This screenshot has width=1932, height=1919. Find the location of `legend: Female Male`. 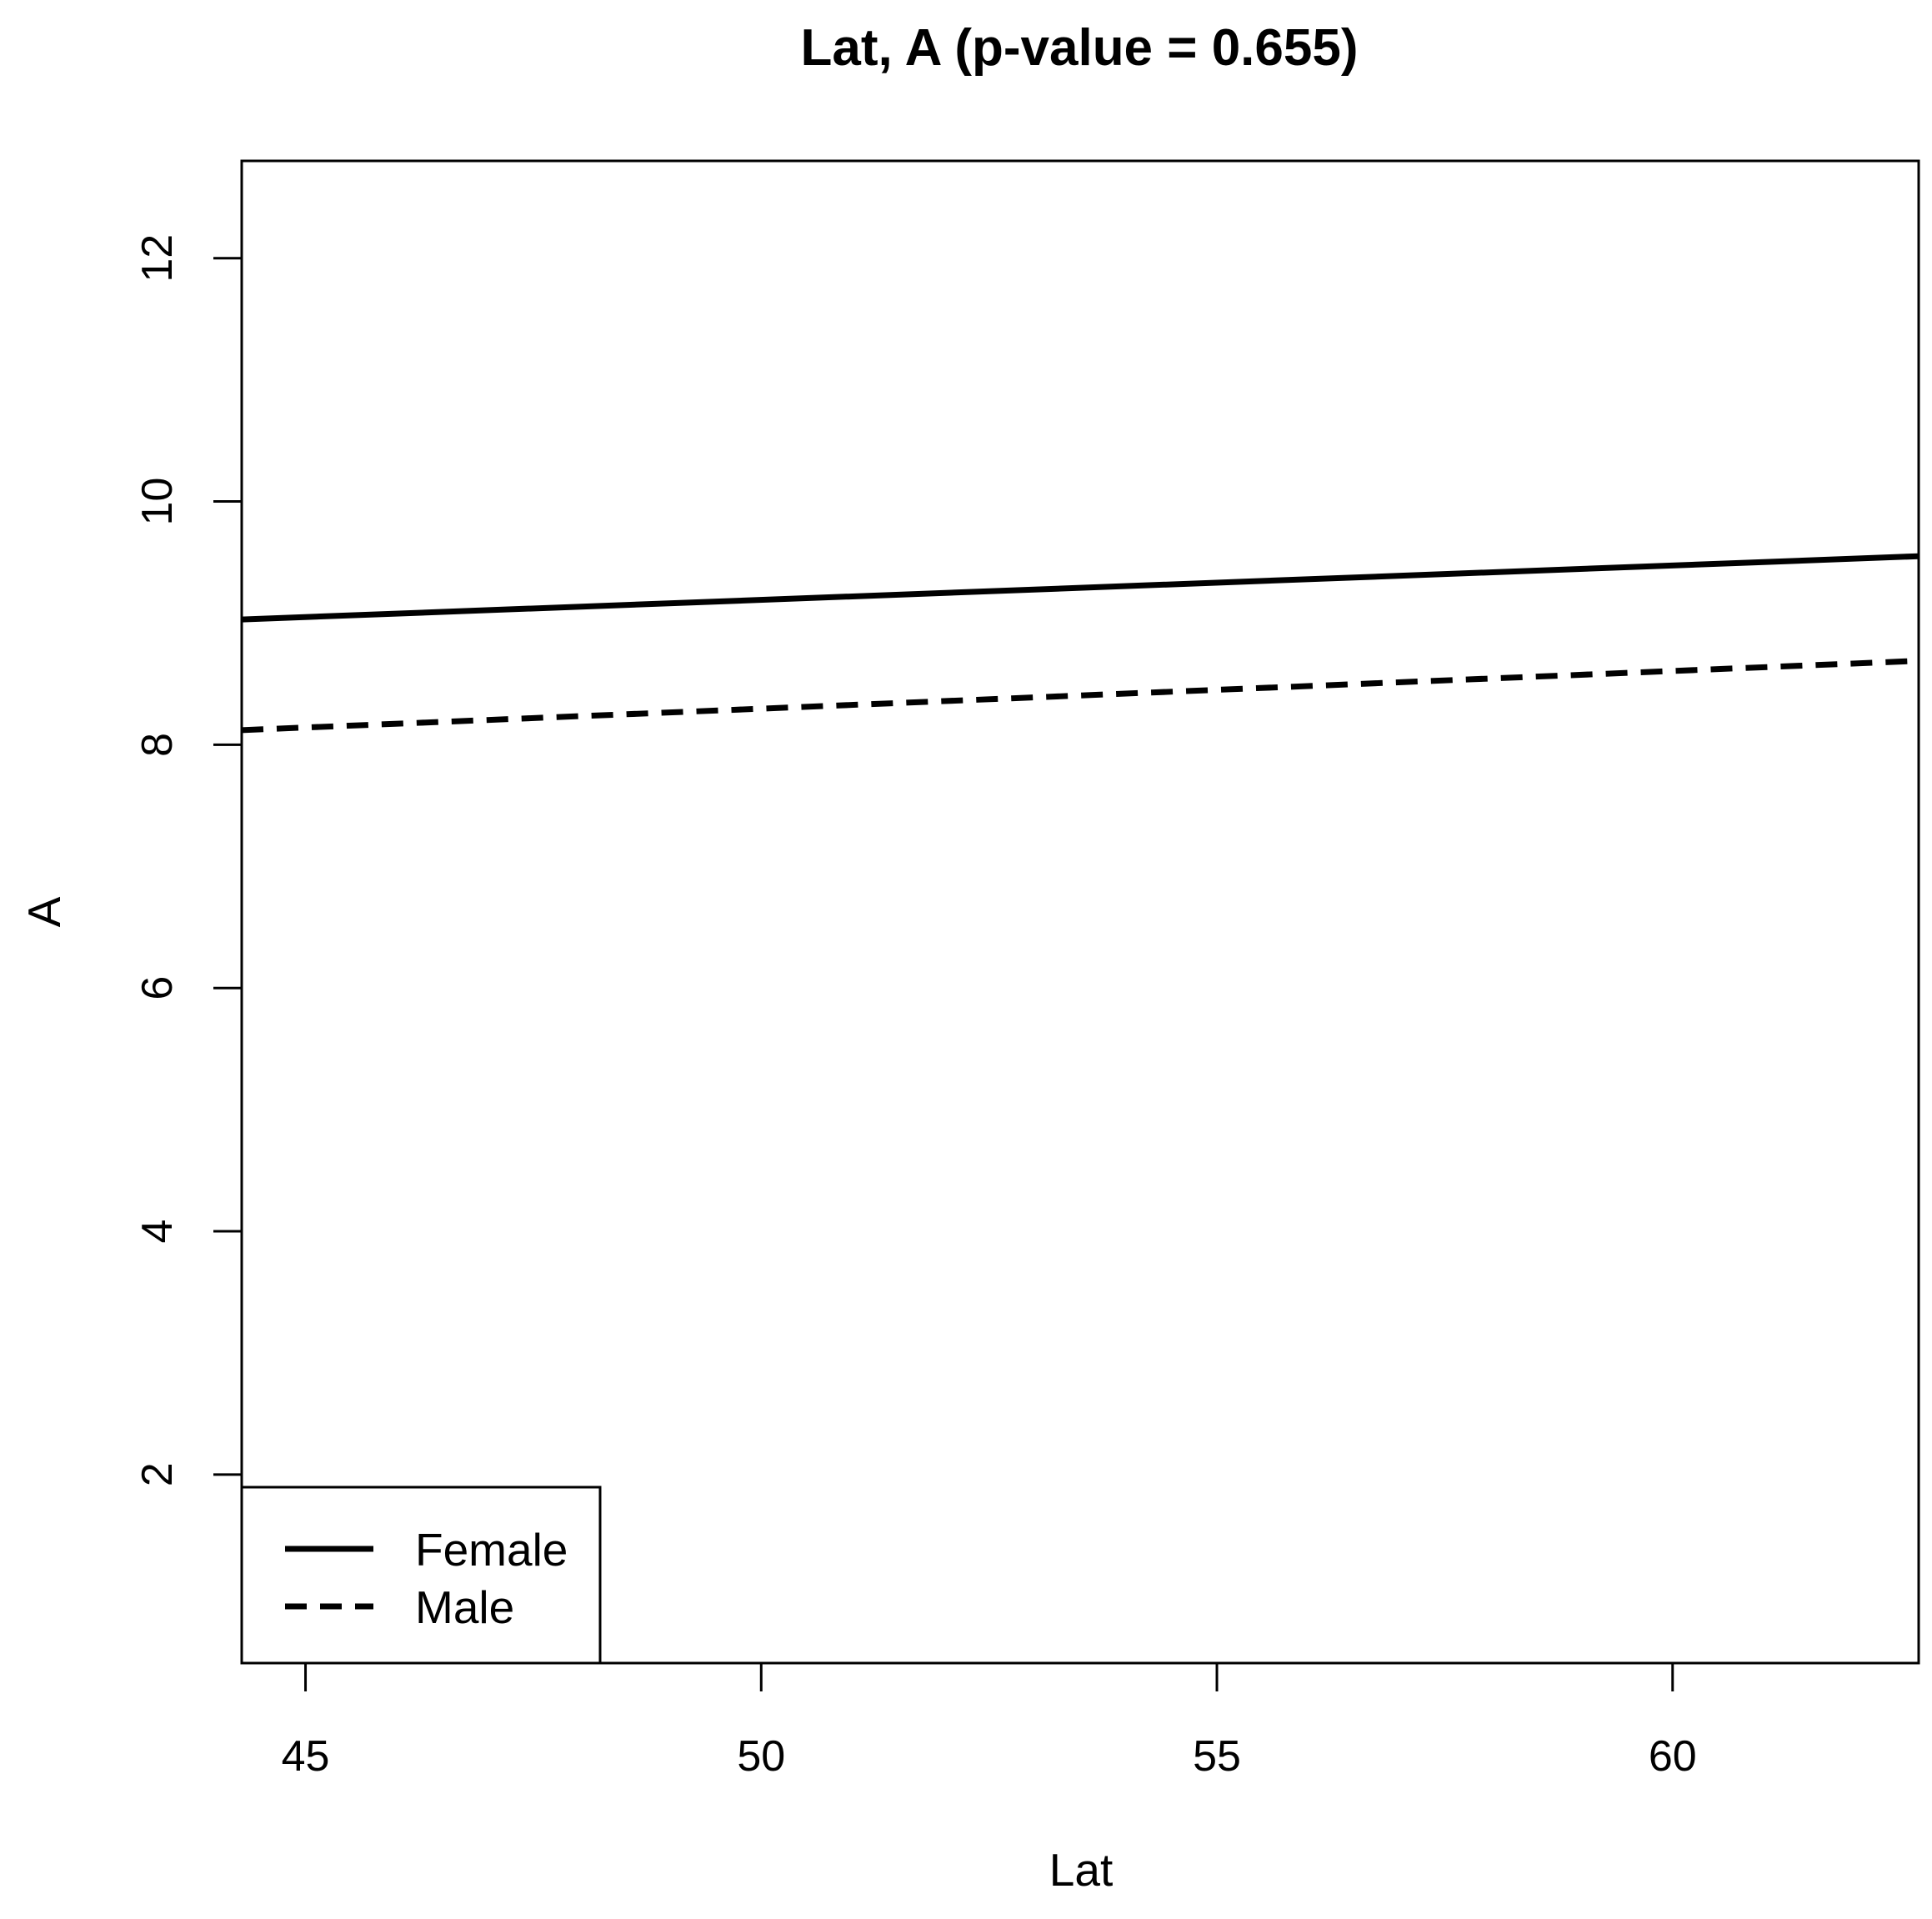

legend: Female Male is located at coordinates (421, 1575).